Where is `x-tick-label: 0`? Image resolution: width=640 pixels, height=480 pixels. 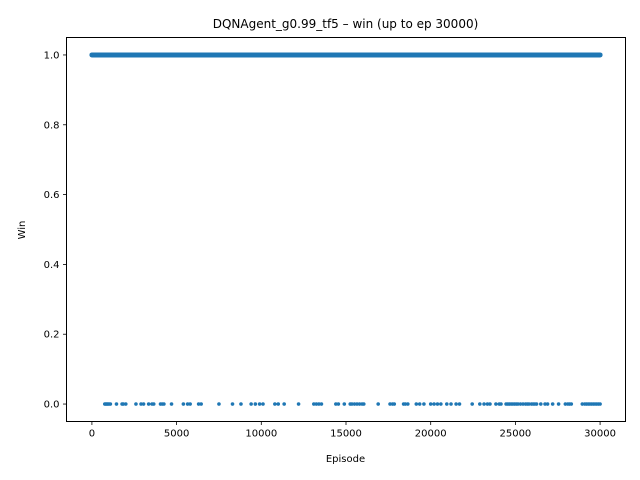
x-tick-label: 0 is located at coordinates (92, 434).